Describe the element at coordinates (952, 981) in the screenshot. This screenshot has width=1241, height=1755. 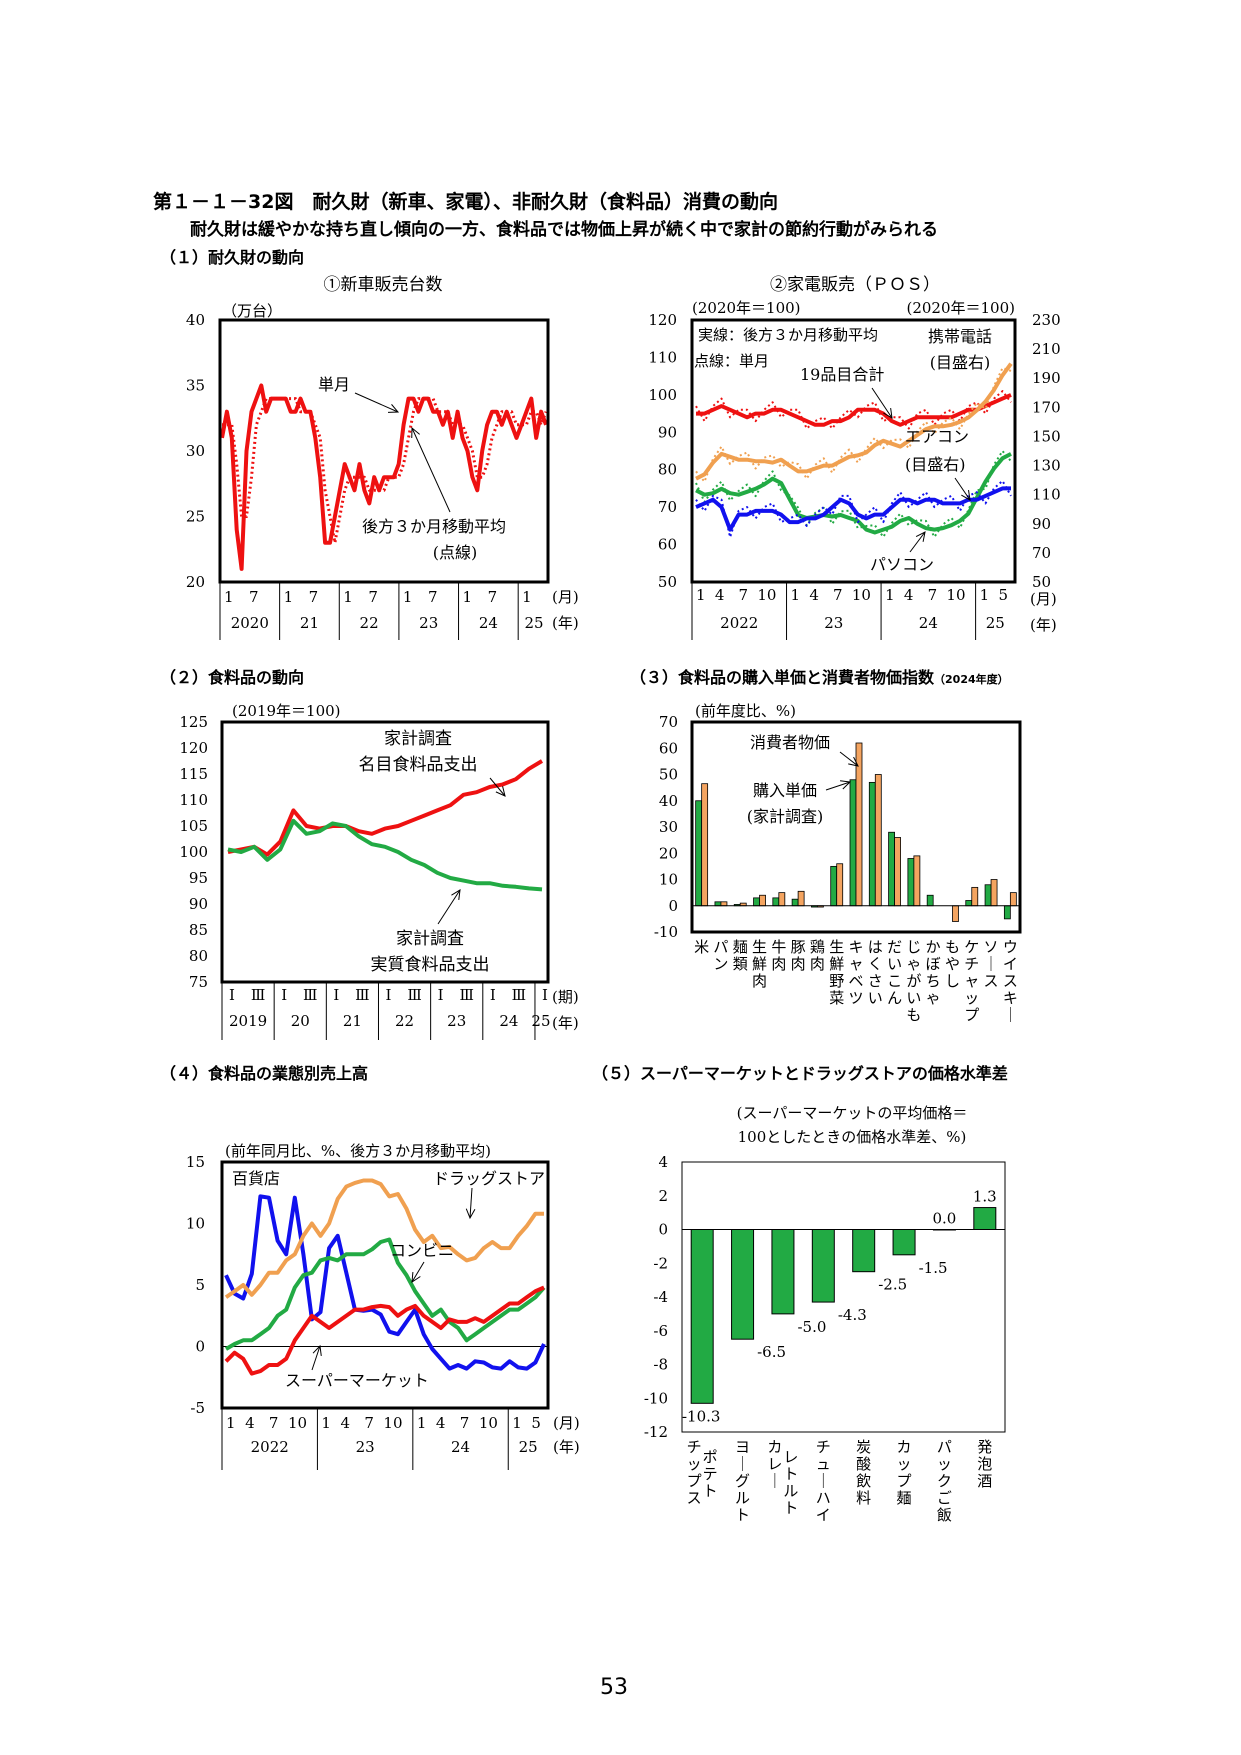
I see `chart4-category-label: し` at that location.